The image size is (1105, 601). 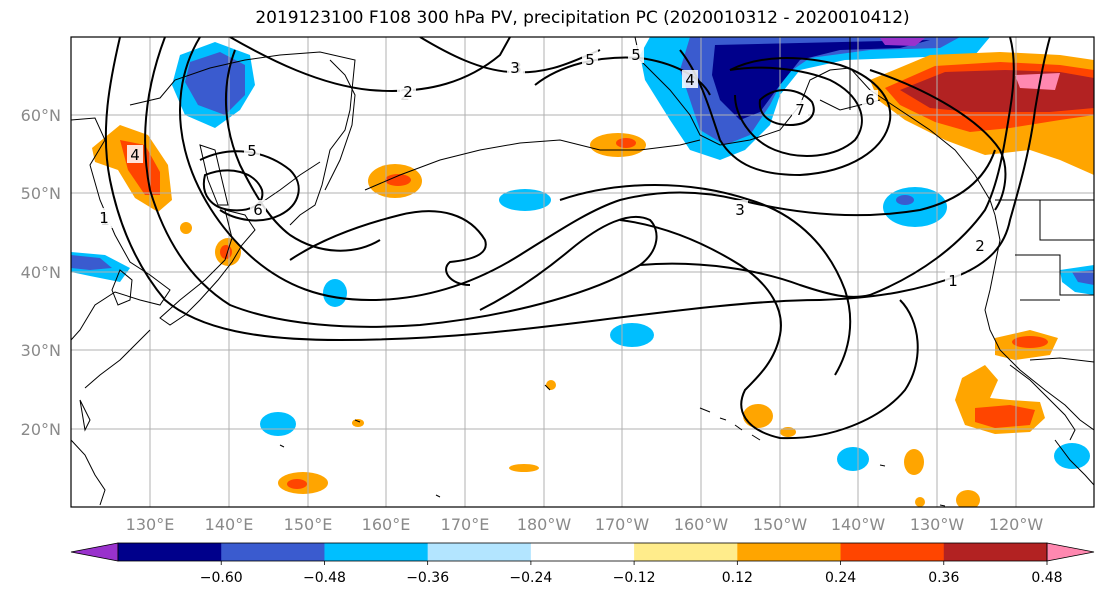 I want to click on positive-anomaly-baja-core, so click(x=1005, y=416).